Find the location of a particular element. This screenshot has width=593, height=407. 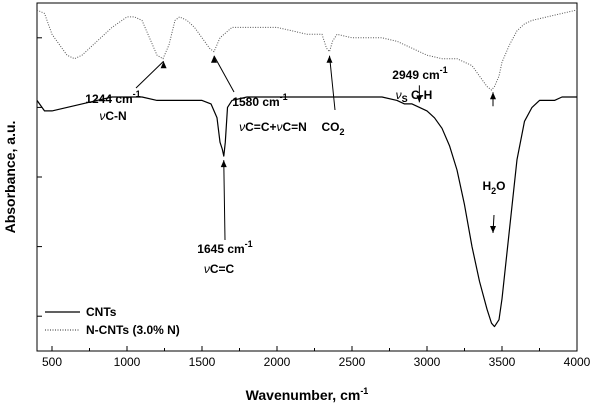

ann-2949-nu-sub: S is located at coordinates (405, 99).